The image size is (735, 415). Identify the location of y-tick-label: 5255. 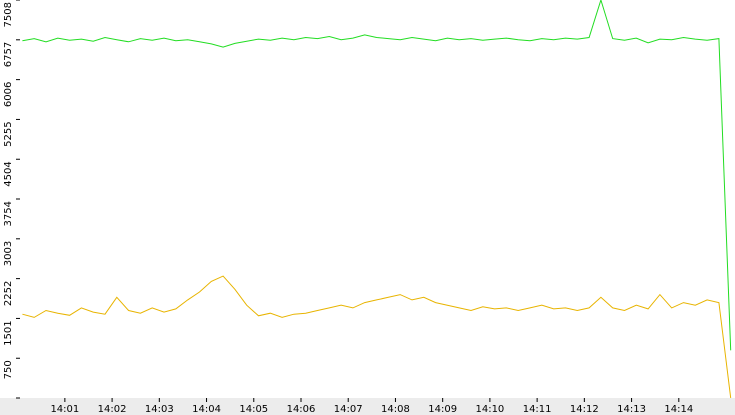
(8, 133).